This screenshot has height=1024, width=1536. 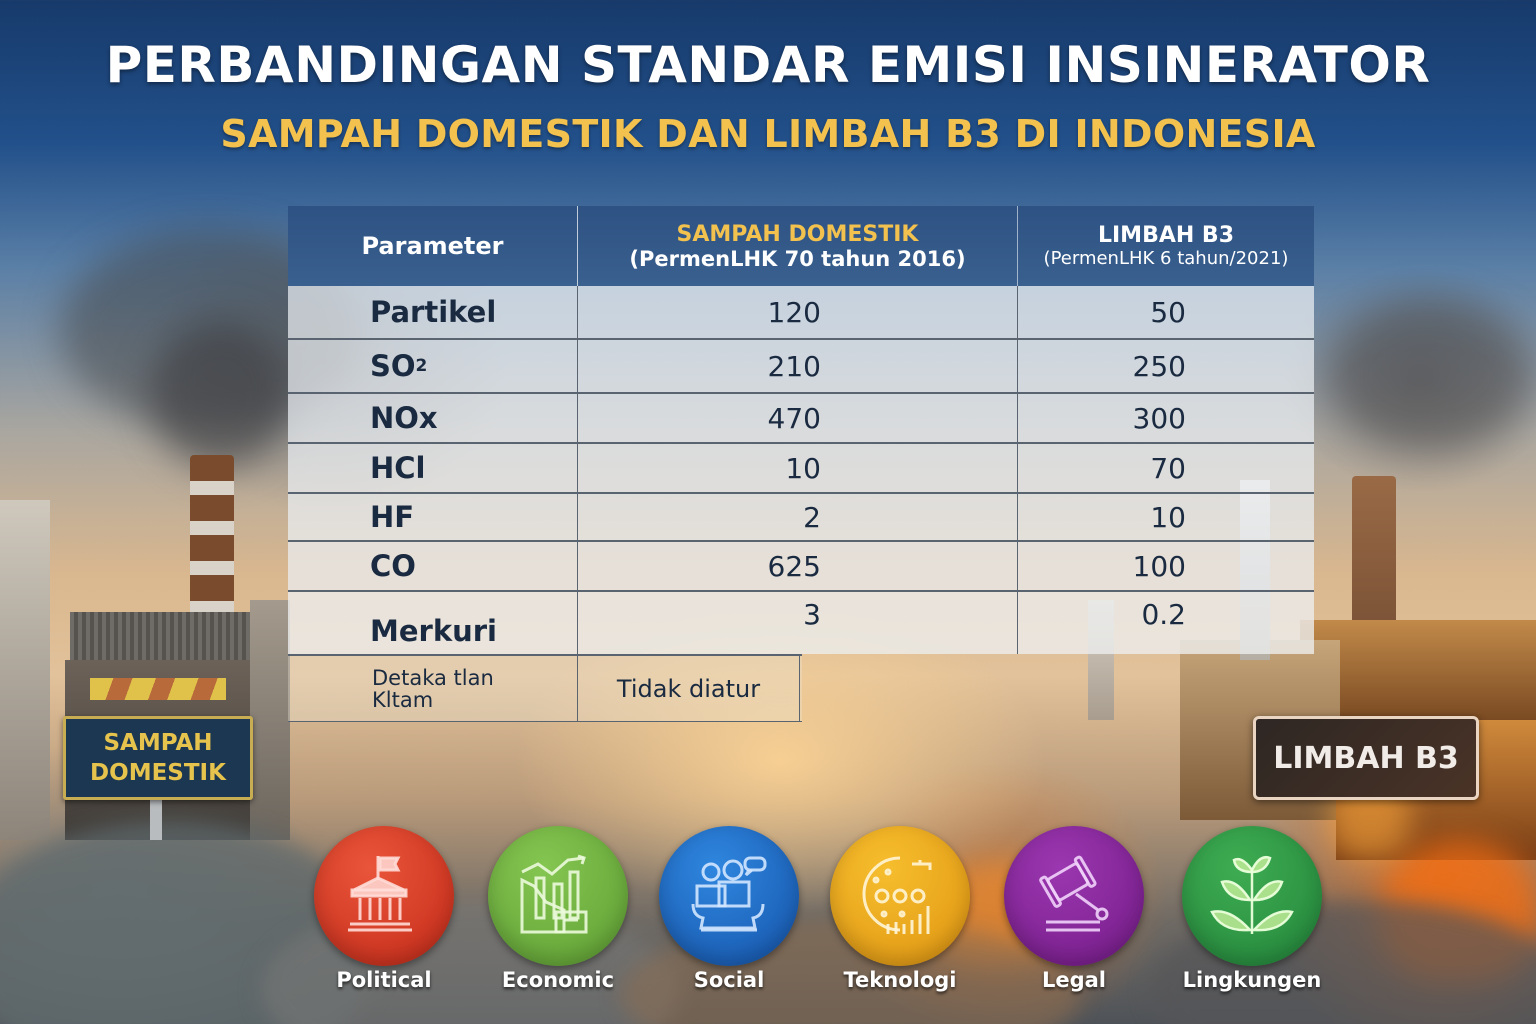 I want to click on pestel-legal: Legal, so click(x=1074, y=909).